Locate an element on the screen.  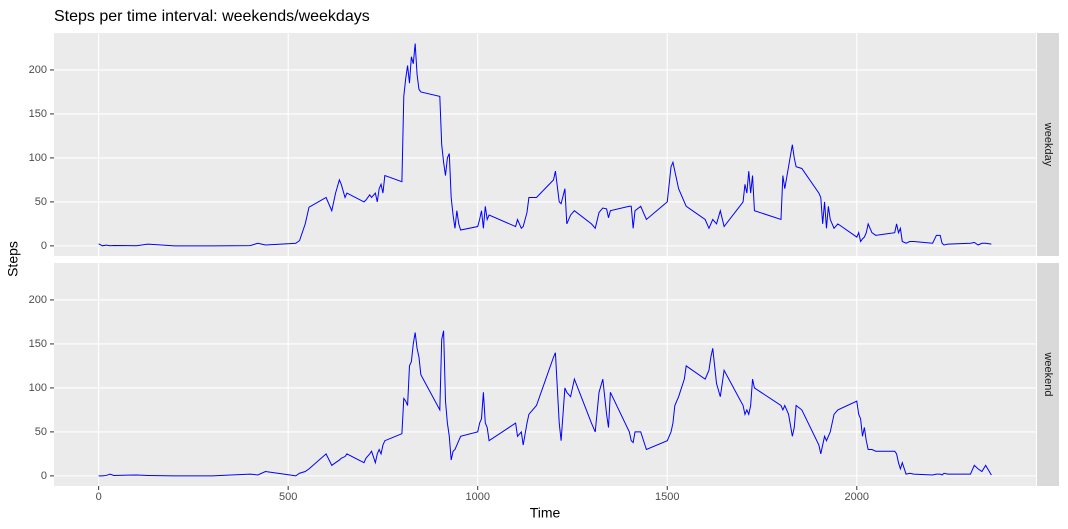
x-tick-label: 2000 is located at coordinates (857, 497).